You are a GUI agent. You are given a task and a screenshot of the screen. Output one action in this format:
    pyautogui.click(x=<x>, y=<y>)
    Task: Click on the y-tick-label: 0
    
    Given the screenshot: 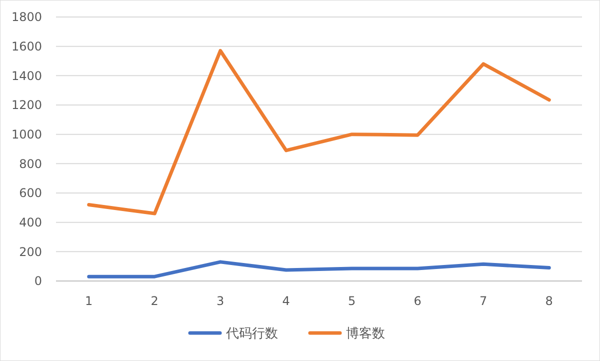 What is the action you would take?
    pyautogui.click(x=38, y=281)
    